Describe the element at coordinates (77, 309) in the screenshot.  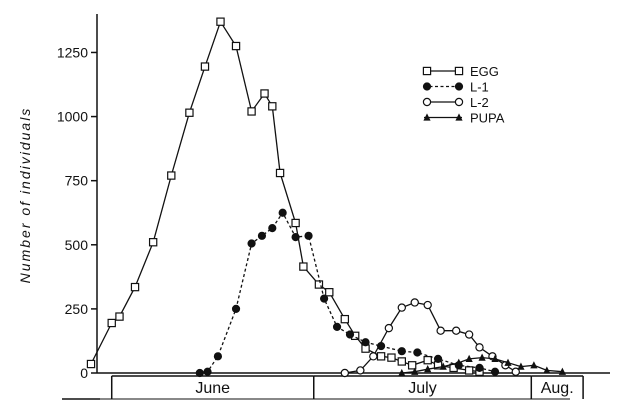
I see `y-tick-label: 250` at that location.